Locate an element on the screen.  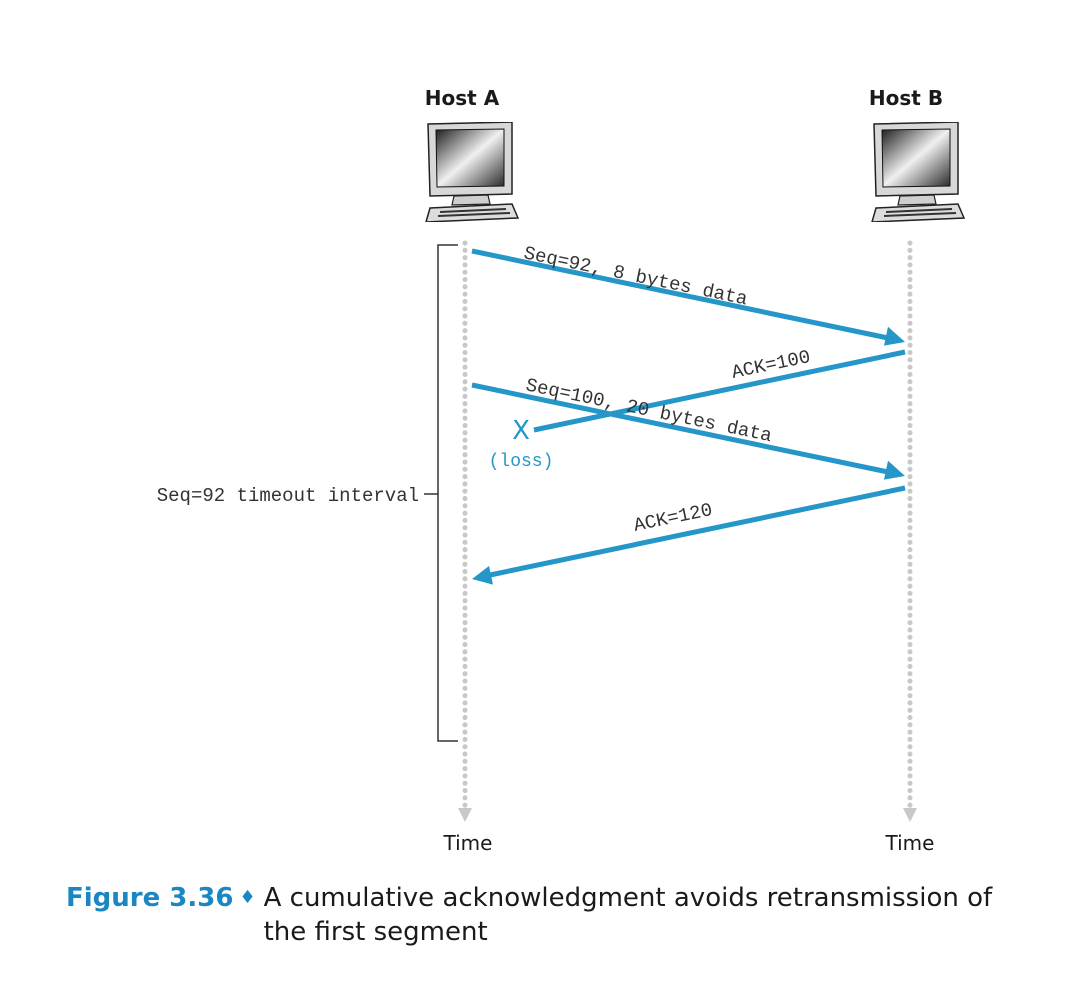
host-b-computer-icon is located at coordinates (918, 172).